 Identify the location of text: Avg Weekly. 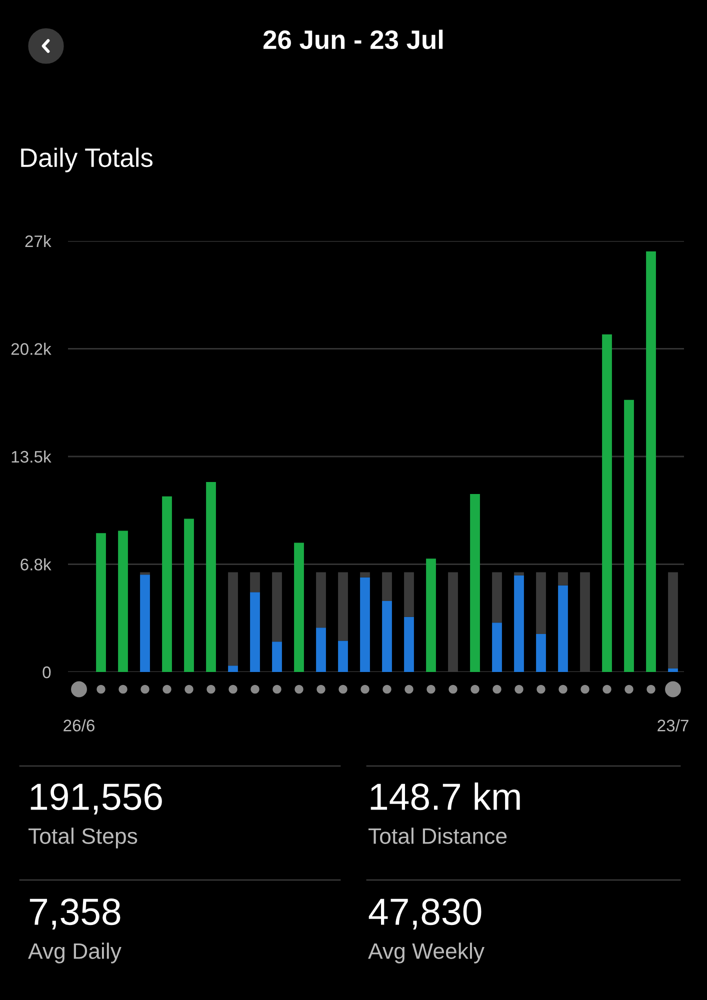
(426, 953).